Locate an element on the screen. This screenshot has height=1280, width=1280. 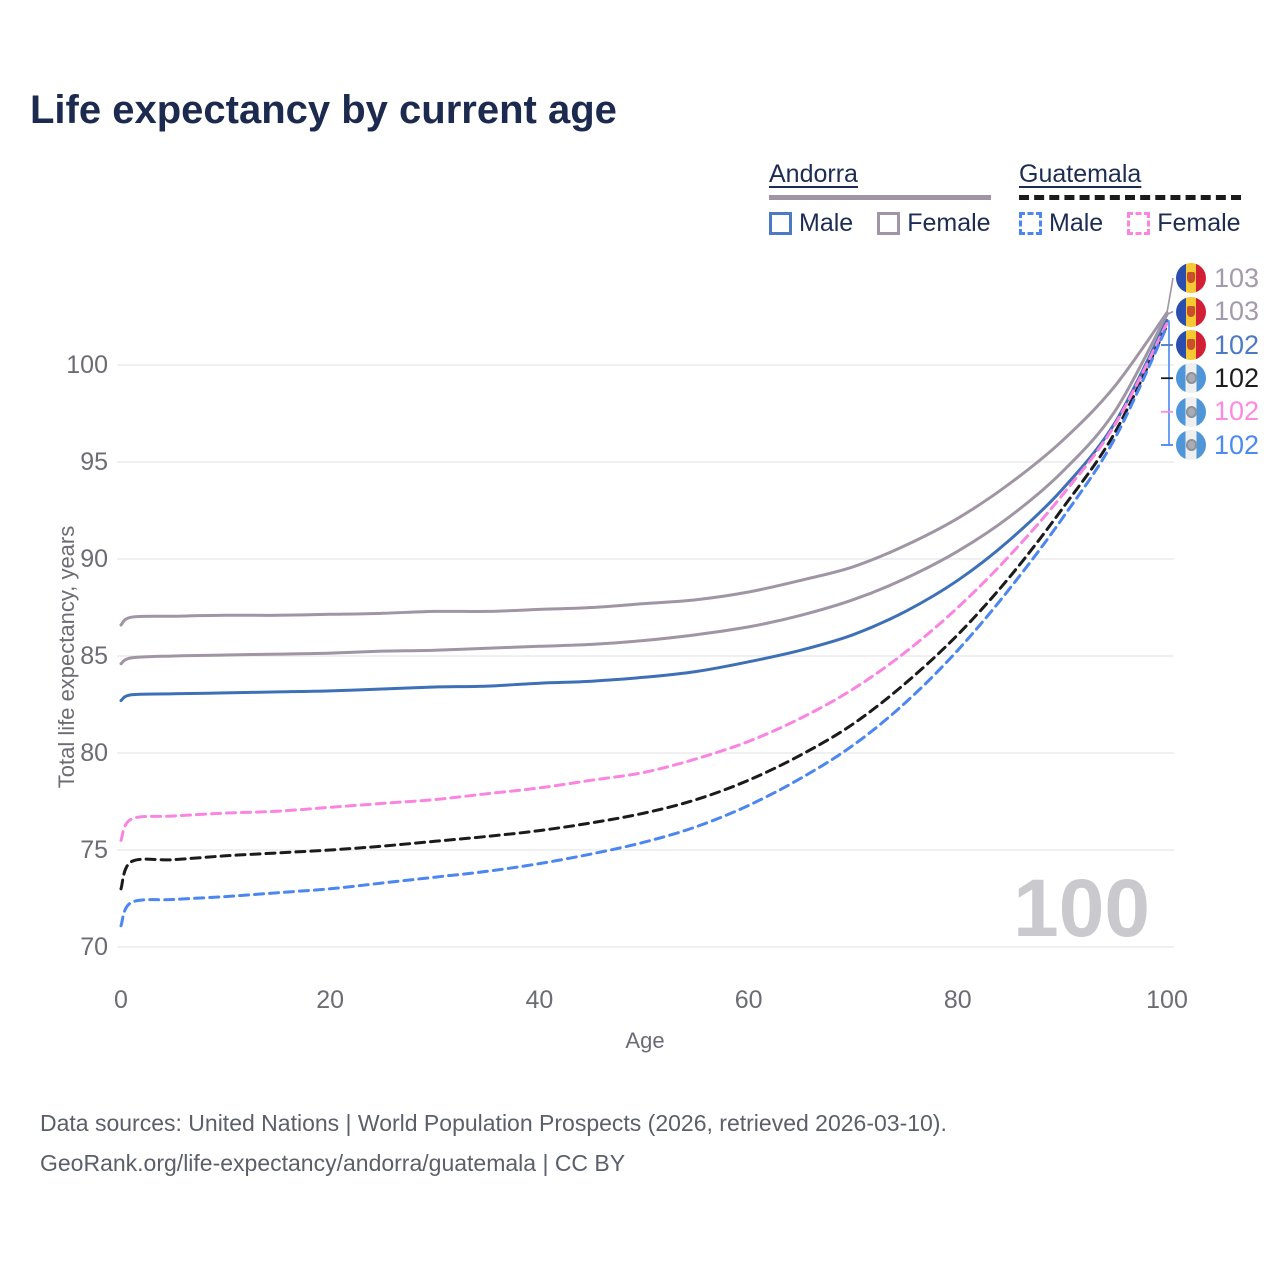
connector-andorra-female is located at coordinates (1170, 295).